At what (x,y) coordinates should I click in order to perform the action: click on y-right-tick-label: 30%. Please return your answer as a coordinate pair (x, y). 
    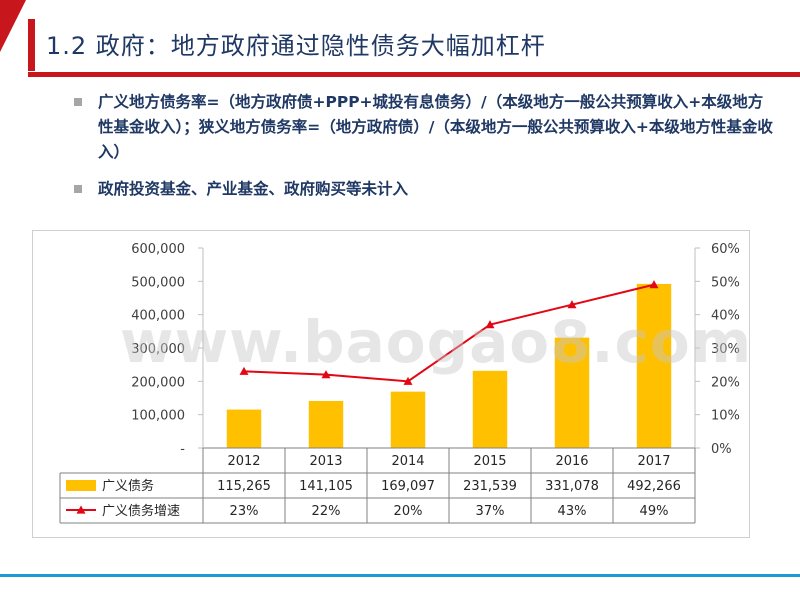
    Looking at the image, I should click on (725, 349).